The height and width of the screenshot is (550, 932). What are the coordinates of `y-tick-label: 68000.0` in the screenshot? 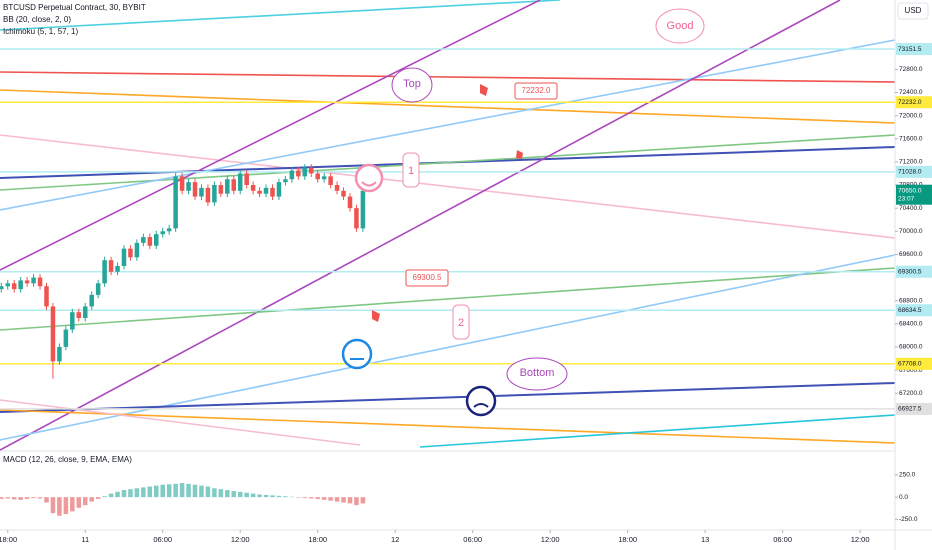 It's located at (911, 347).